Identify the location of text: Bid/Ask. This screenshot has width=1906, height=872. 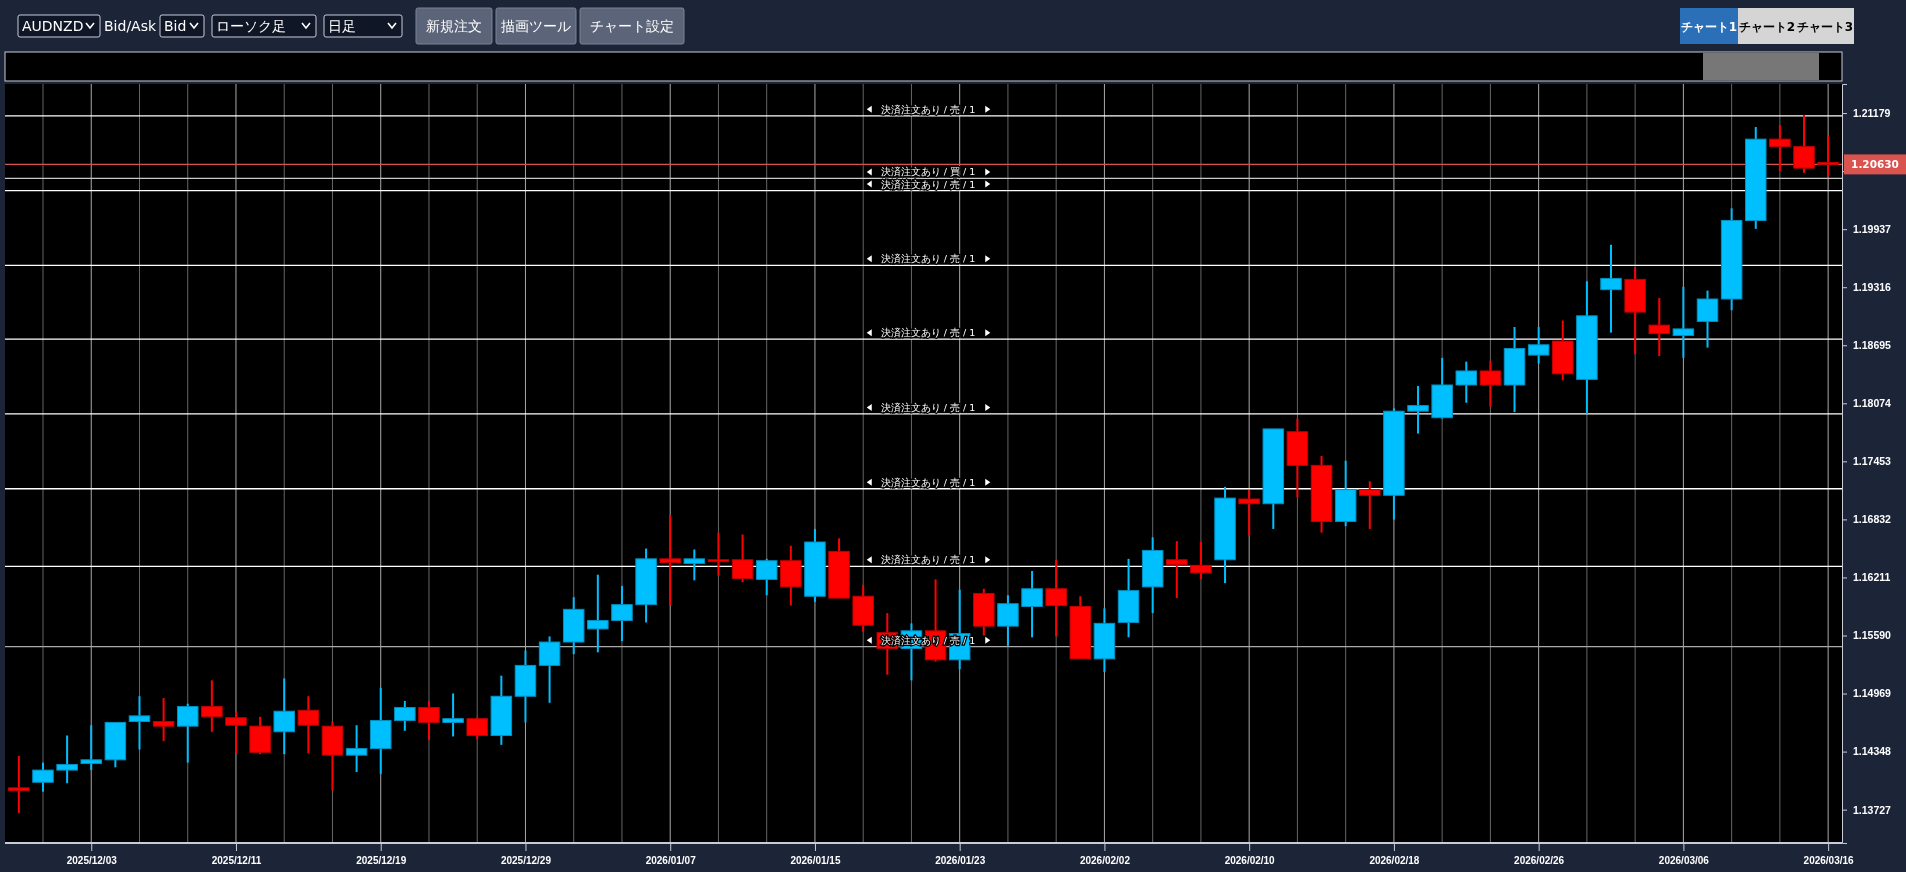
(130, 26).